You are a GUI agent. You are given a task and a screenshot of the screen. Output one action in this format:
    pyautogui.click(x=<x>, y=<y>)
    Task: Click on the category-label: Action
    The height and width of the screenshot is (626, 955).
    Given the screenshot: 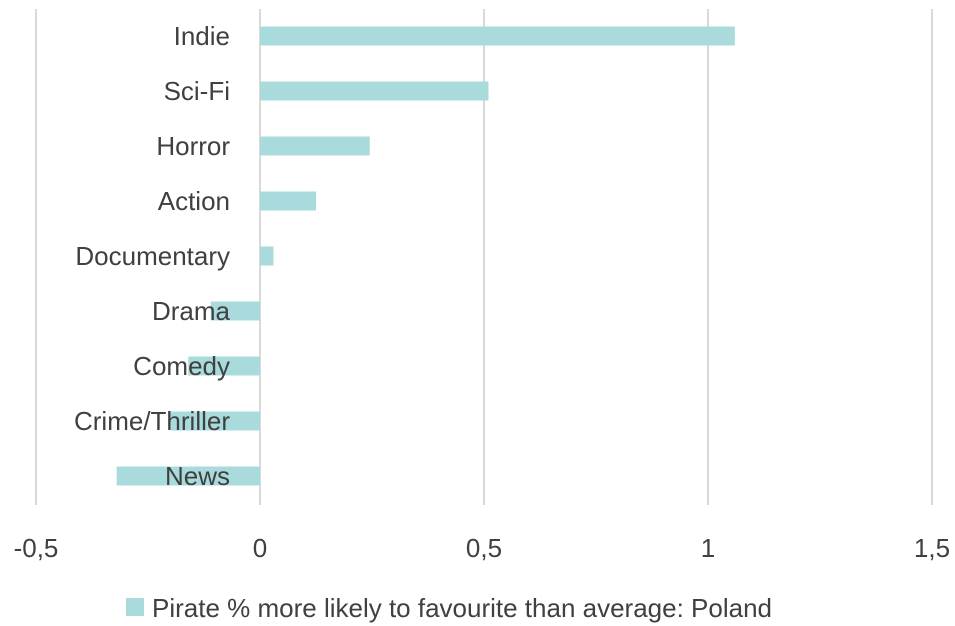 What is the action you would take?
    pyautogui.click(x=194, y=201)
    